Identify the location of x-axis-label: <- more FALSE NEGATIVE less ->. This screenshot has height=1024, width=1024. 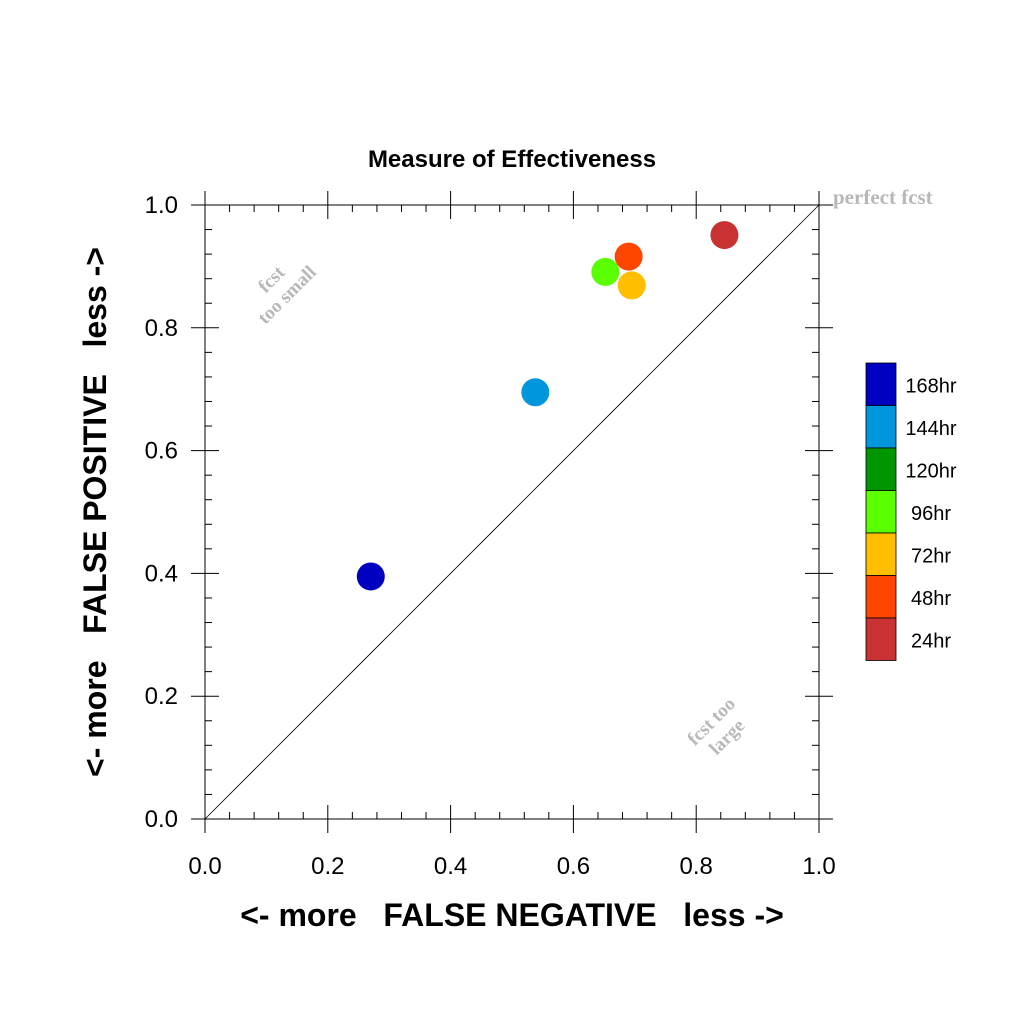
(512, 915).